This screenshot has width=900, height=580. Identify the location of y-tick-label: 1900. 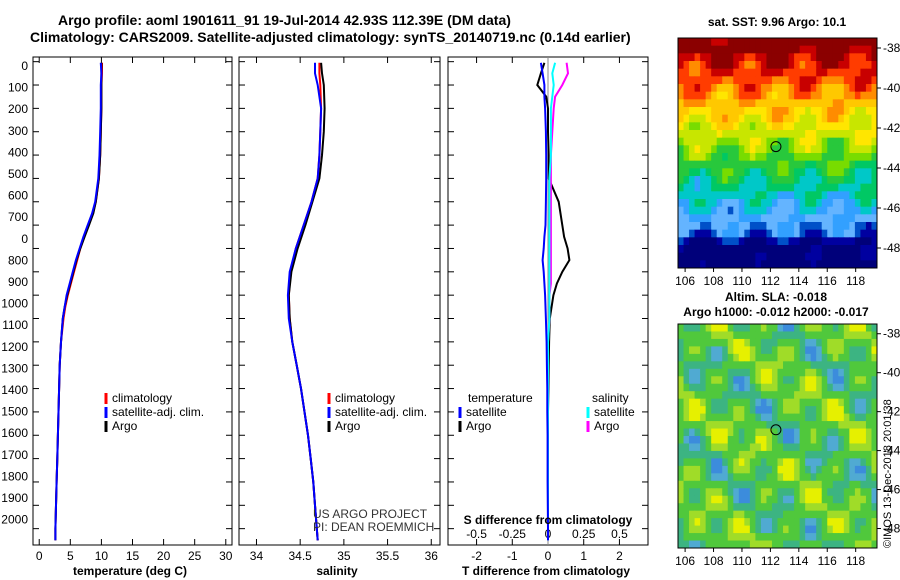
(14, 498).